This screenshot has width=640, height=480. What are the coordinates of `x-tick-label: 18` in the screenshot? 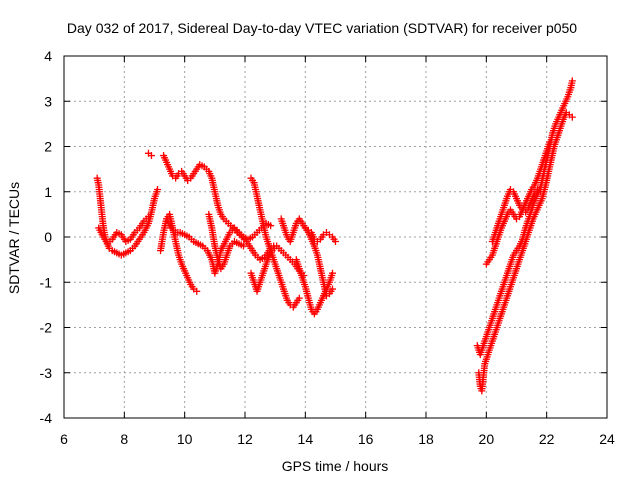 It's located at (426, 439).